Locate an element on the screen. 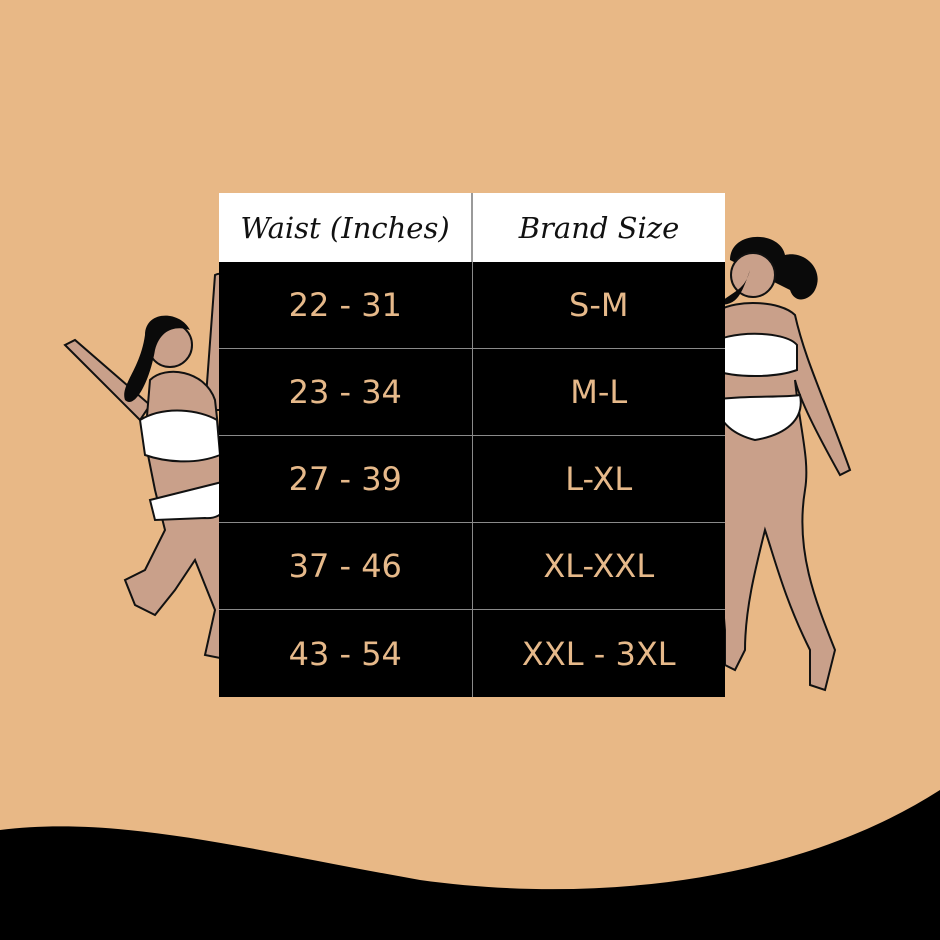 The height and width of the screenshot is (940, 940). table-row: 22 - 31 S-M is located at coordinates (472, 305).